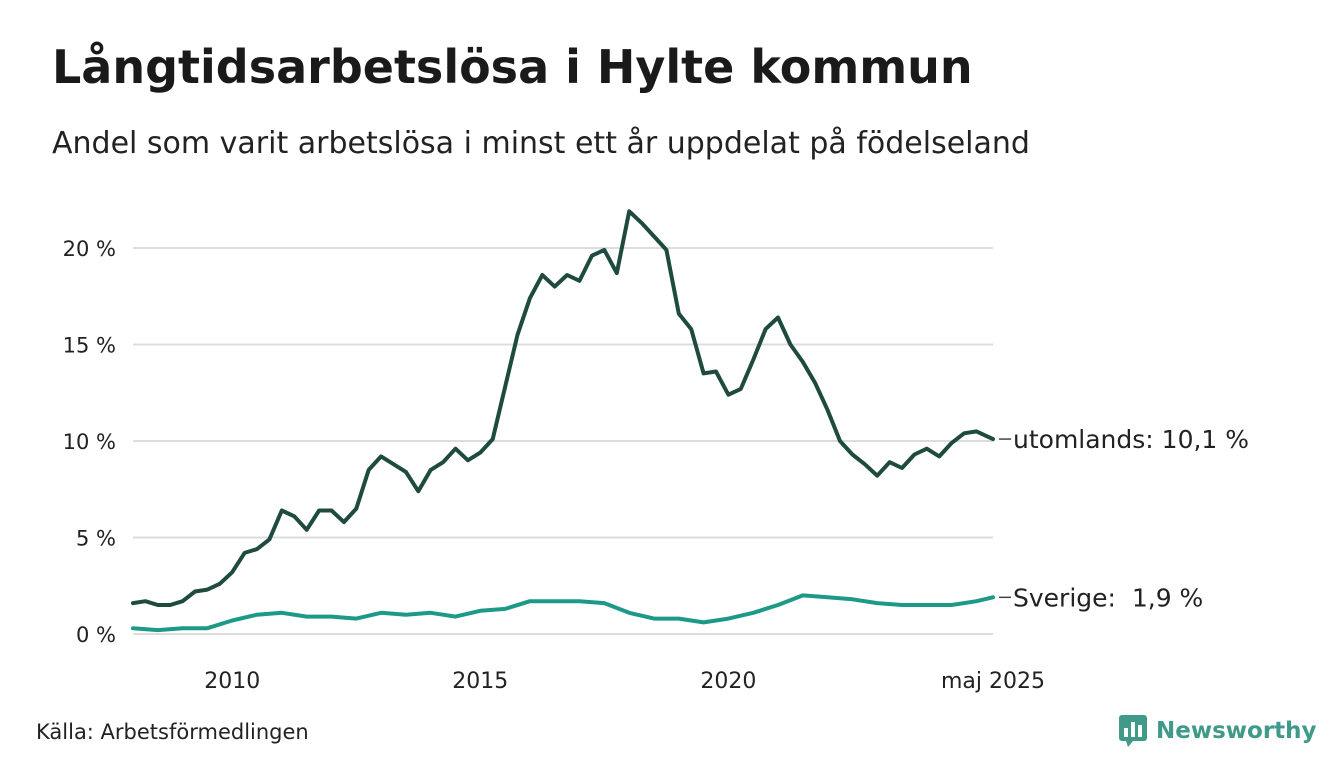 The height and width of the screenshot is (780, 1340). I want to click on newsworthy-logo: Newsworthy, so click(1217, 731).